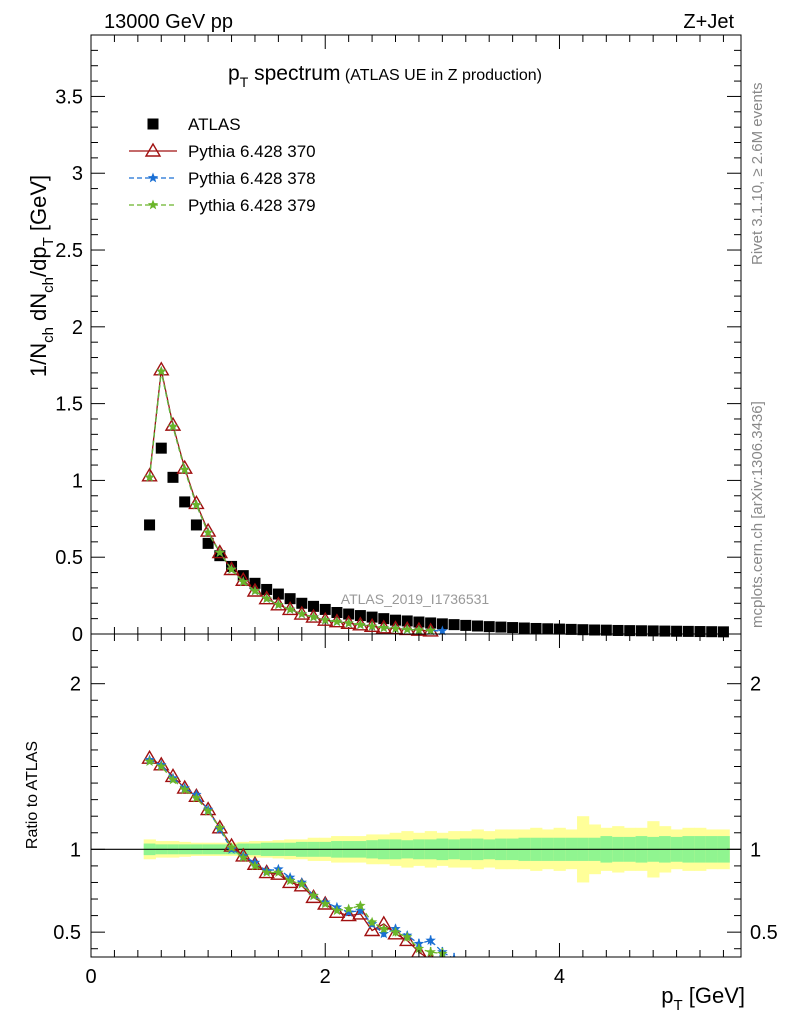  I want to click on x-tick-label: 4, so click(559, 977).